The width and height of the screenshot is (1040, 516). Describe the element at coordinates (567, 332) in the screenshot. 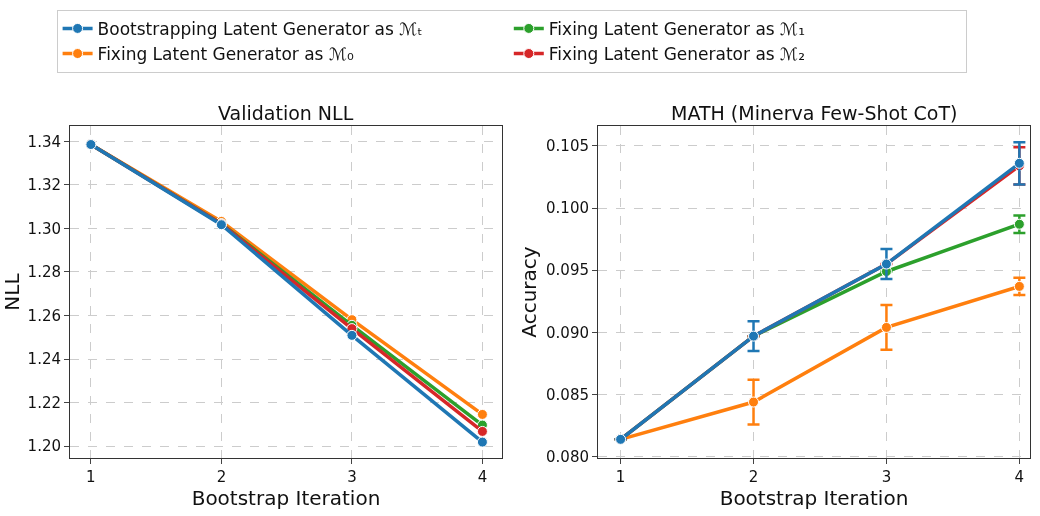

I see `y-tick-label: 0.090` at that location.